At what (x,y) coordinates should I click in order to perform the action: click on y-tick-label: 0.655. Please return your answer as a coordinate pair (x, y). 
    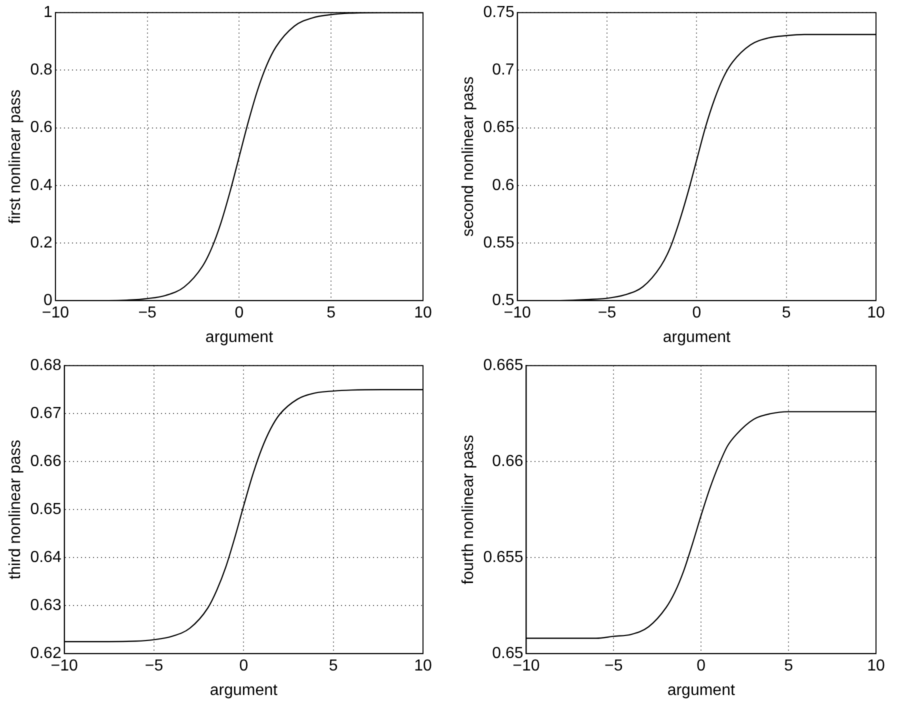
    Looking at the image, I should click on (503, 557).